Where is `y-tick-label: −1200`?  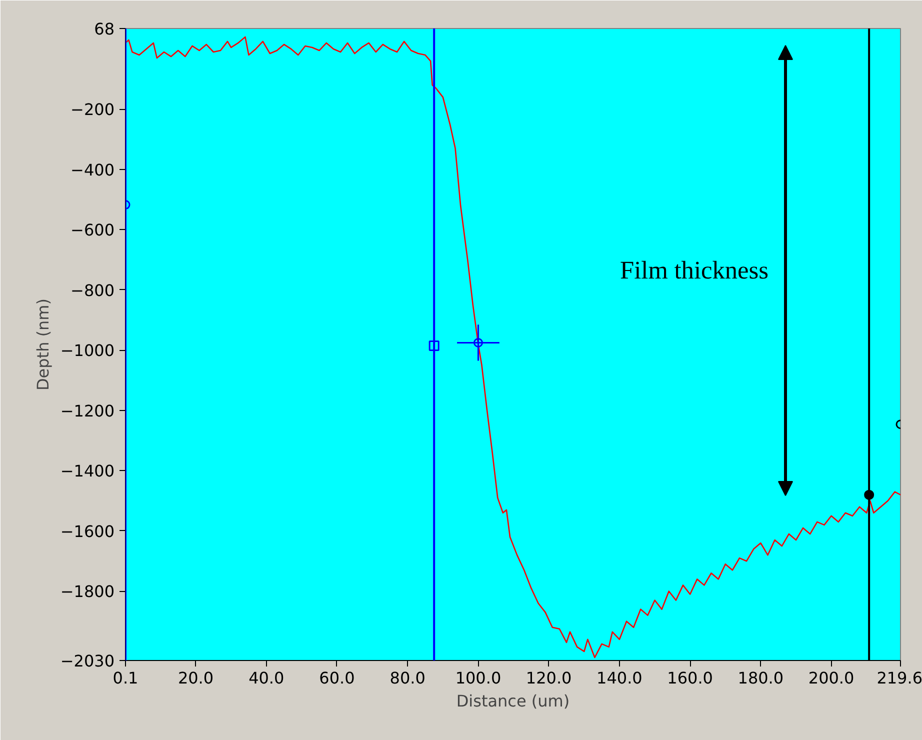
y-tick-label: −1200 is located at coordinates (87, 410).